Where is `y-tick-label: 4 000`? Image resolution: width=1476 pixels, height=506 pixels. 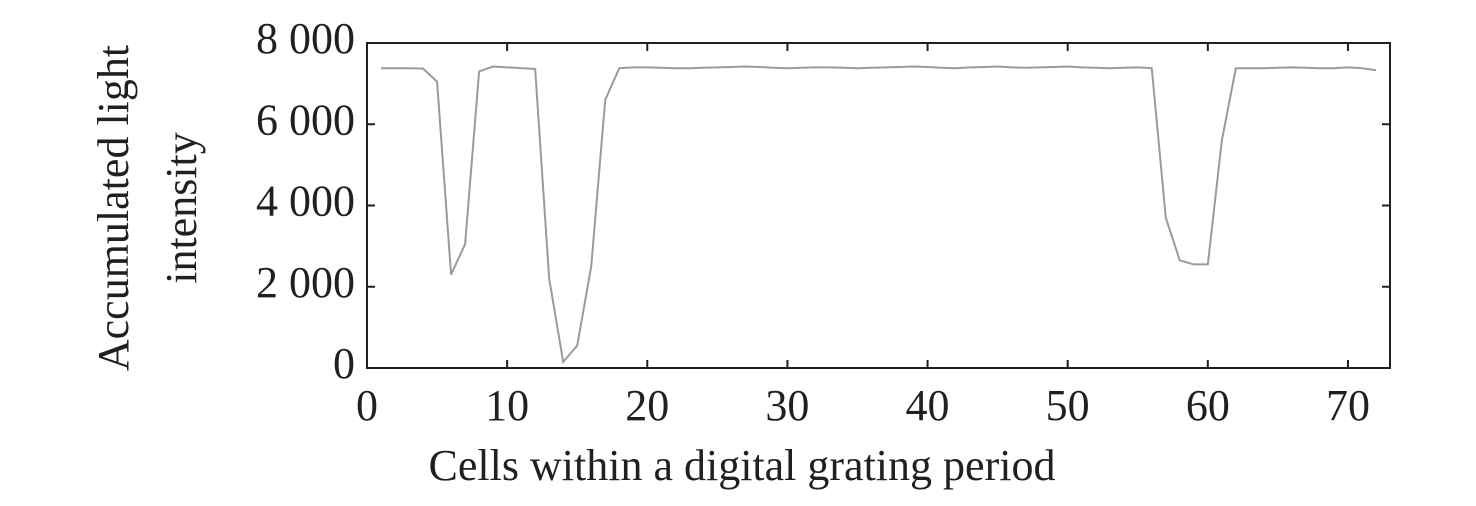
y-tick-label: 4 000 is located at coordinates (305, 201).